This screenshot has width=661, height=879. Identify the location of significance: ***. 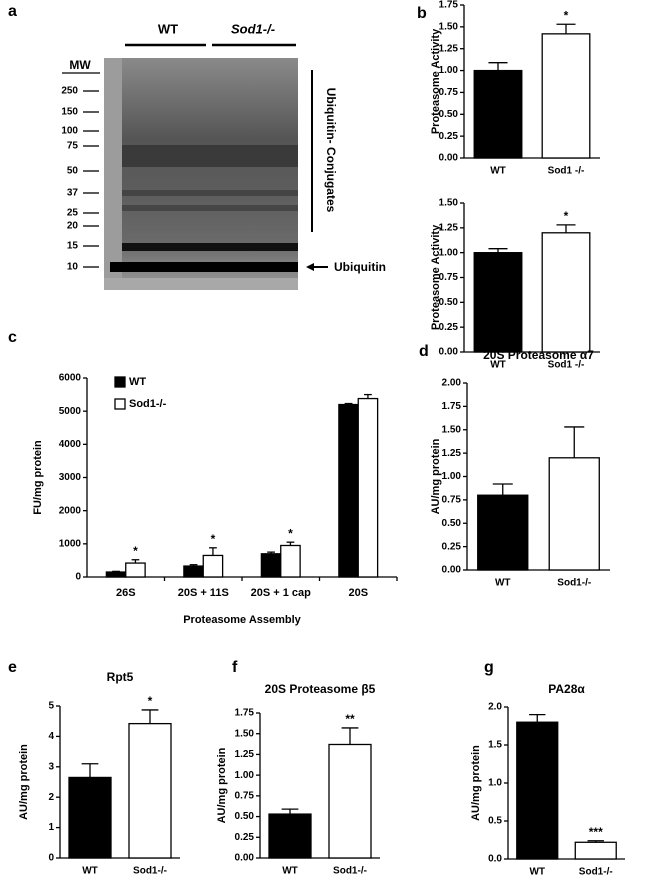
(596, 832).